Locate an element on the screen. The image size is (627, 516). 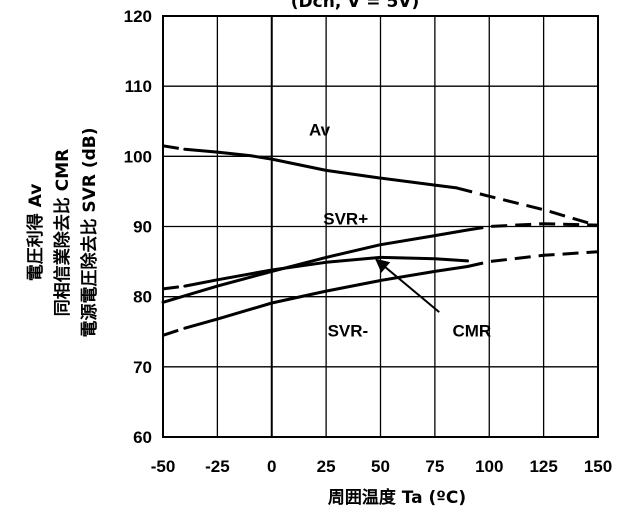
x-tick-label: -50 is located at coordinates (163, 466).